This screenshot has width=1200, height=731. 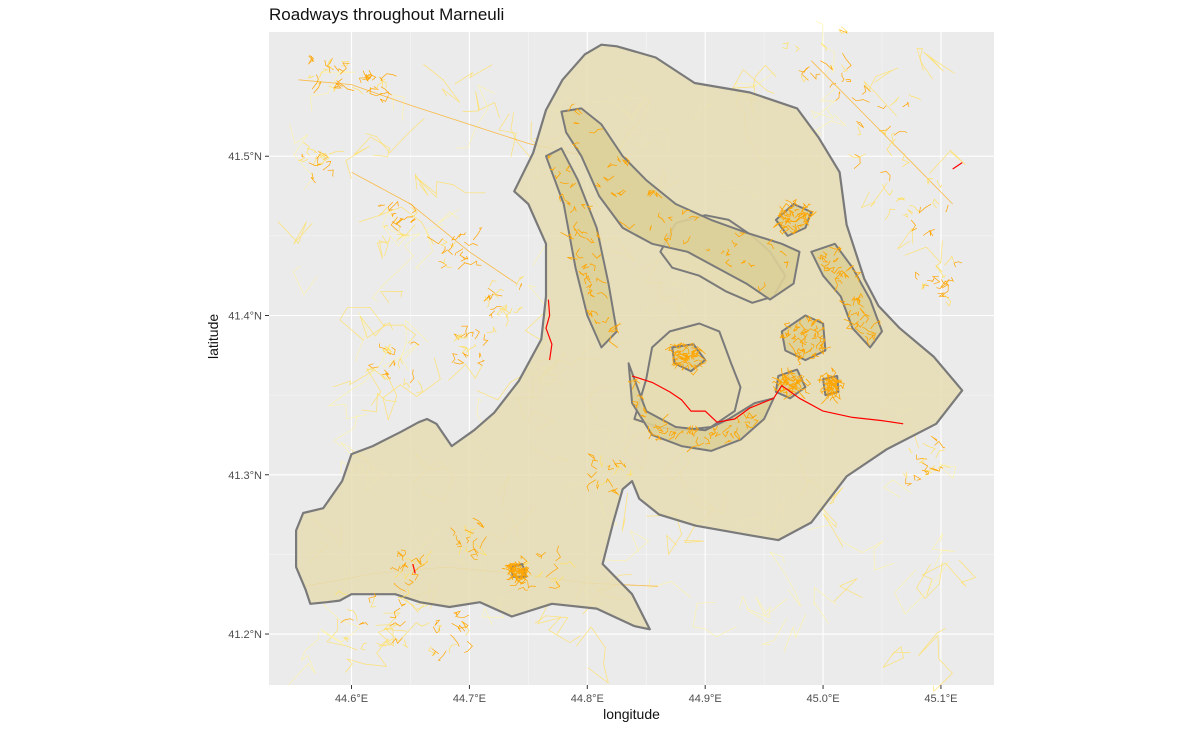 What do you see at coordinates (957, 166) in the screenshot?
I see `major-road` at bounding box center [957, 166].